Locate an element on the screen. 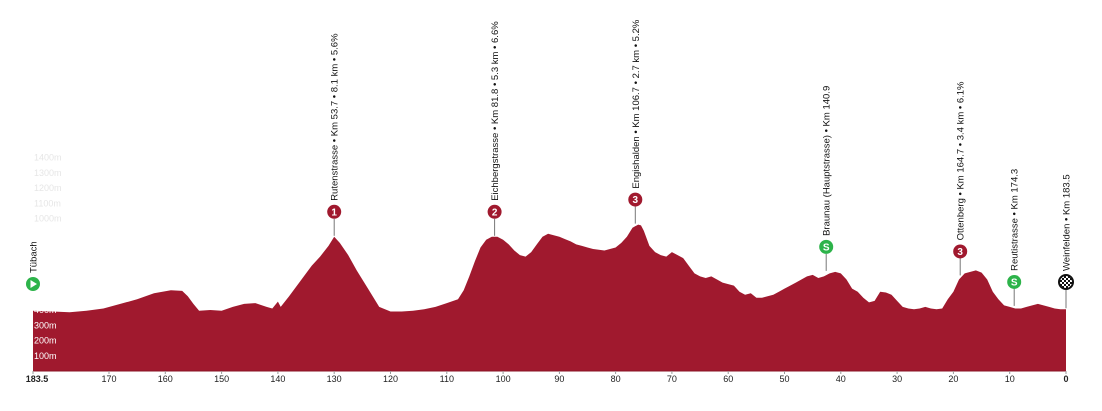 The width and height of the screenshot is (1102, 411). marker-glyph: 1 is located at coordinates (334, 212).